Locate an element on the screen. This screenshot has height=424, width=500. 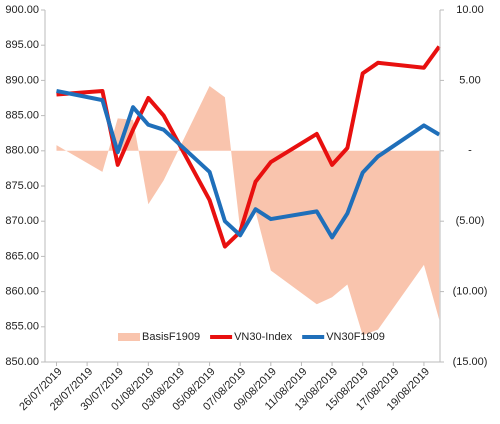
legend-label: VN30F1909 is located at coordinates (355, 337).